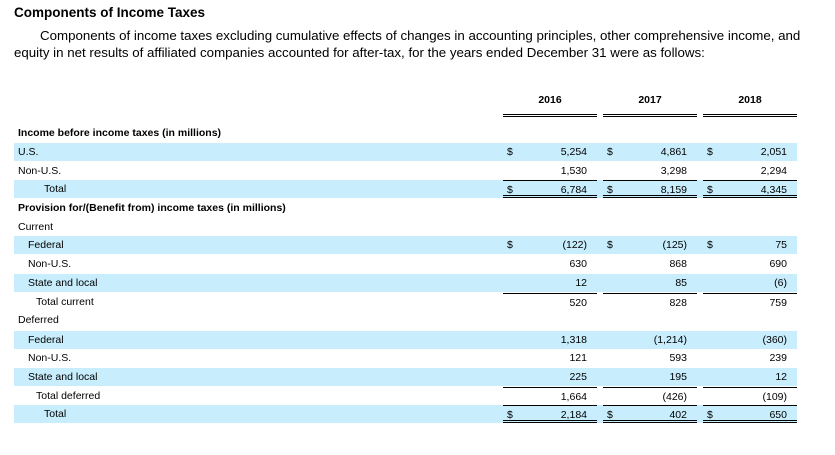 This screenshot has width=835, height=455. I want to click on value-cell-2016: 1,530, so click(550, 171).